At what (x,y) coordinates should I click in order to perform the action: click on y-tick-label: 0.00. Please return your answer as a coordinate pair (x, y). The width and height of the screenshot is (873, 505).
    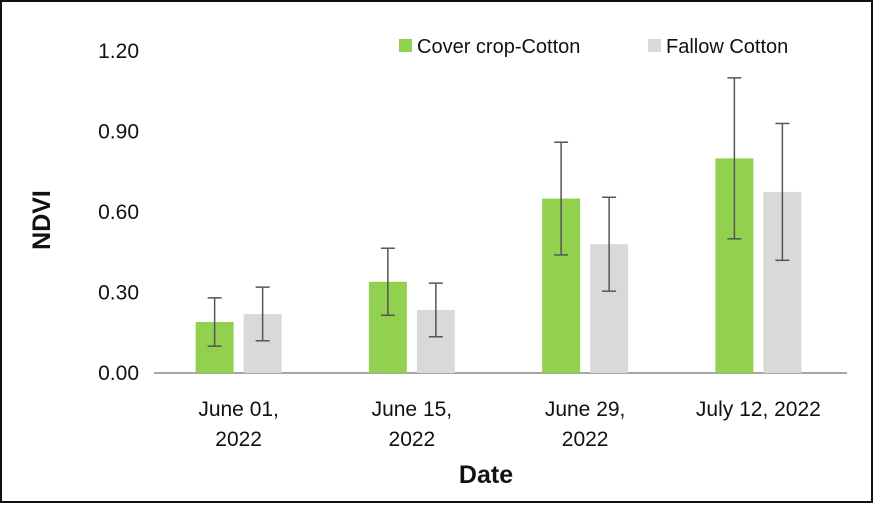
    Looking at the image, I should click on (118, 373).